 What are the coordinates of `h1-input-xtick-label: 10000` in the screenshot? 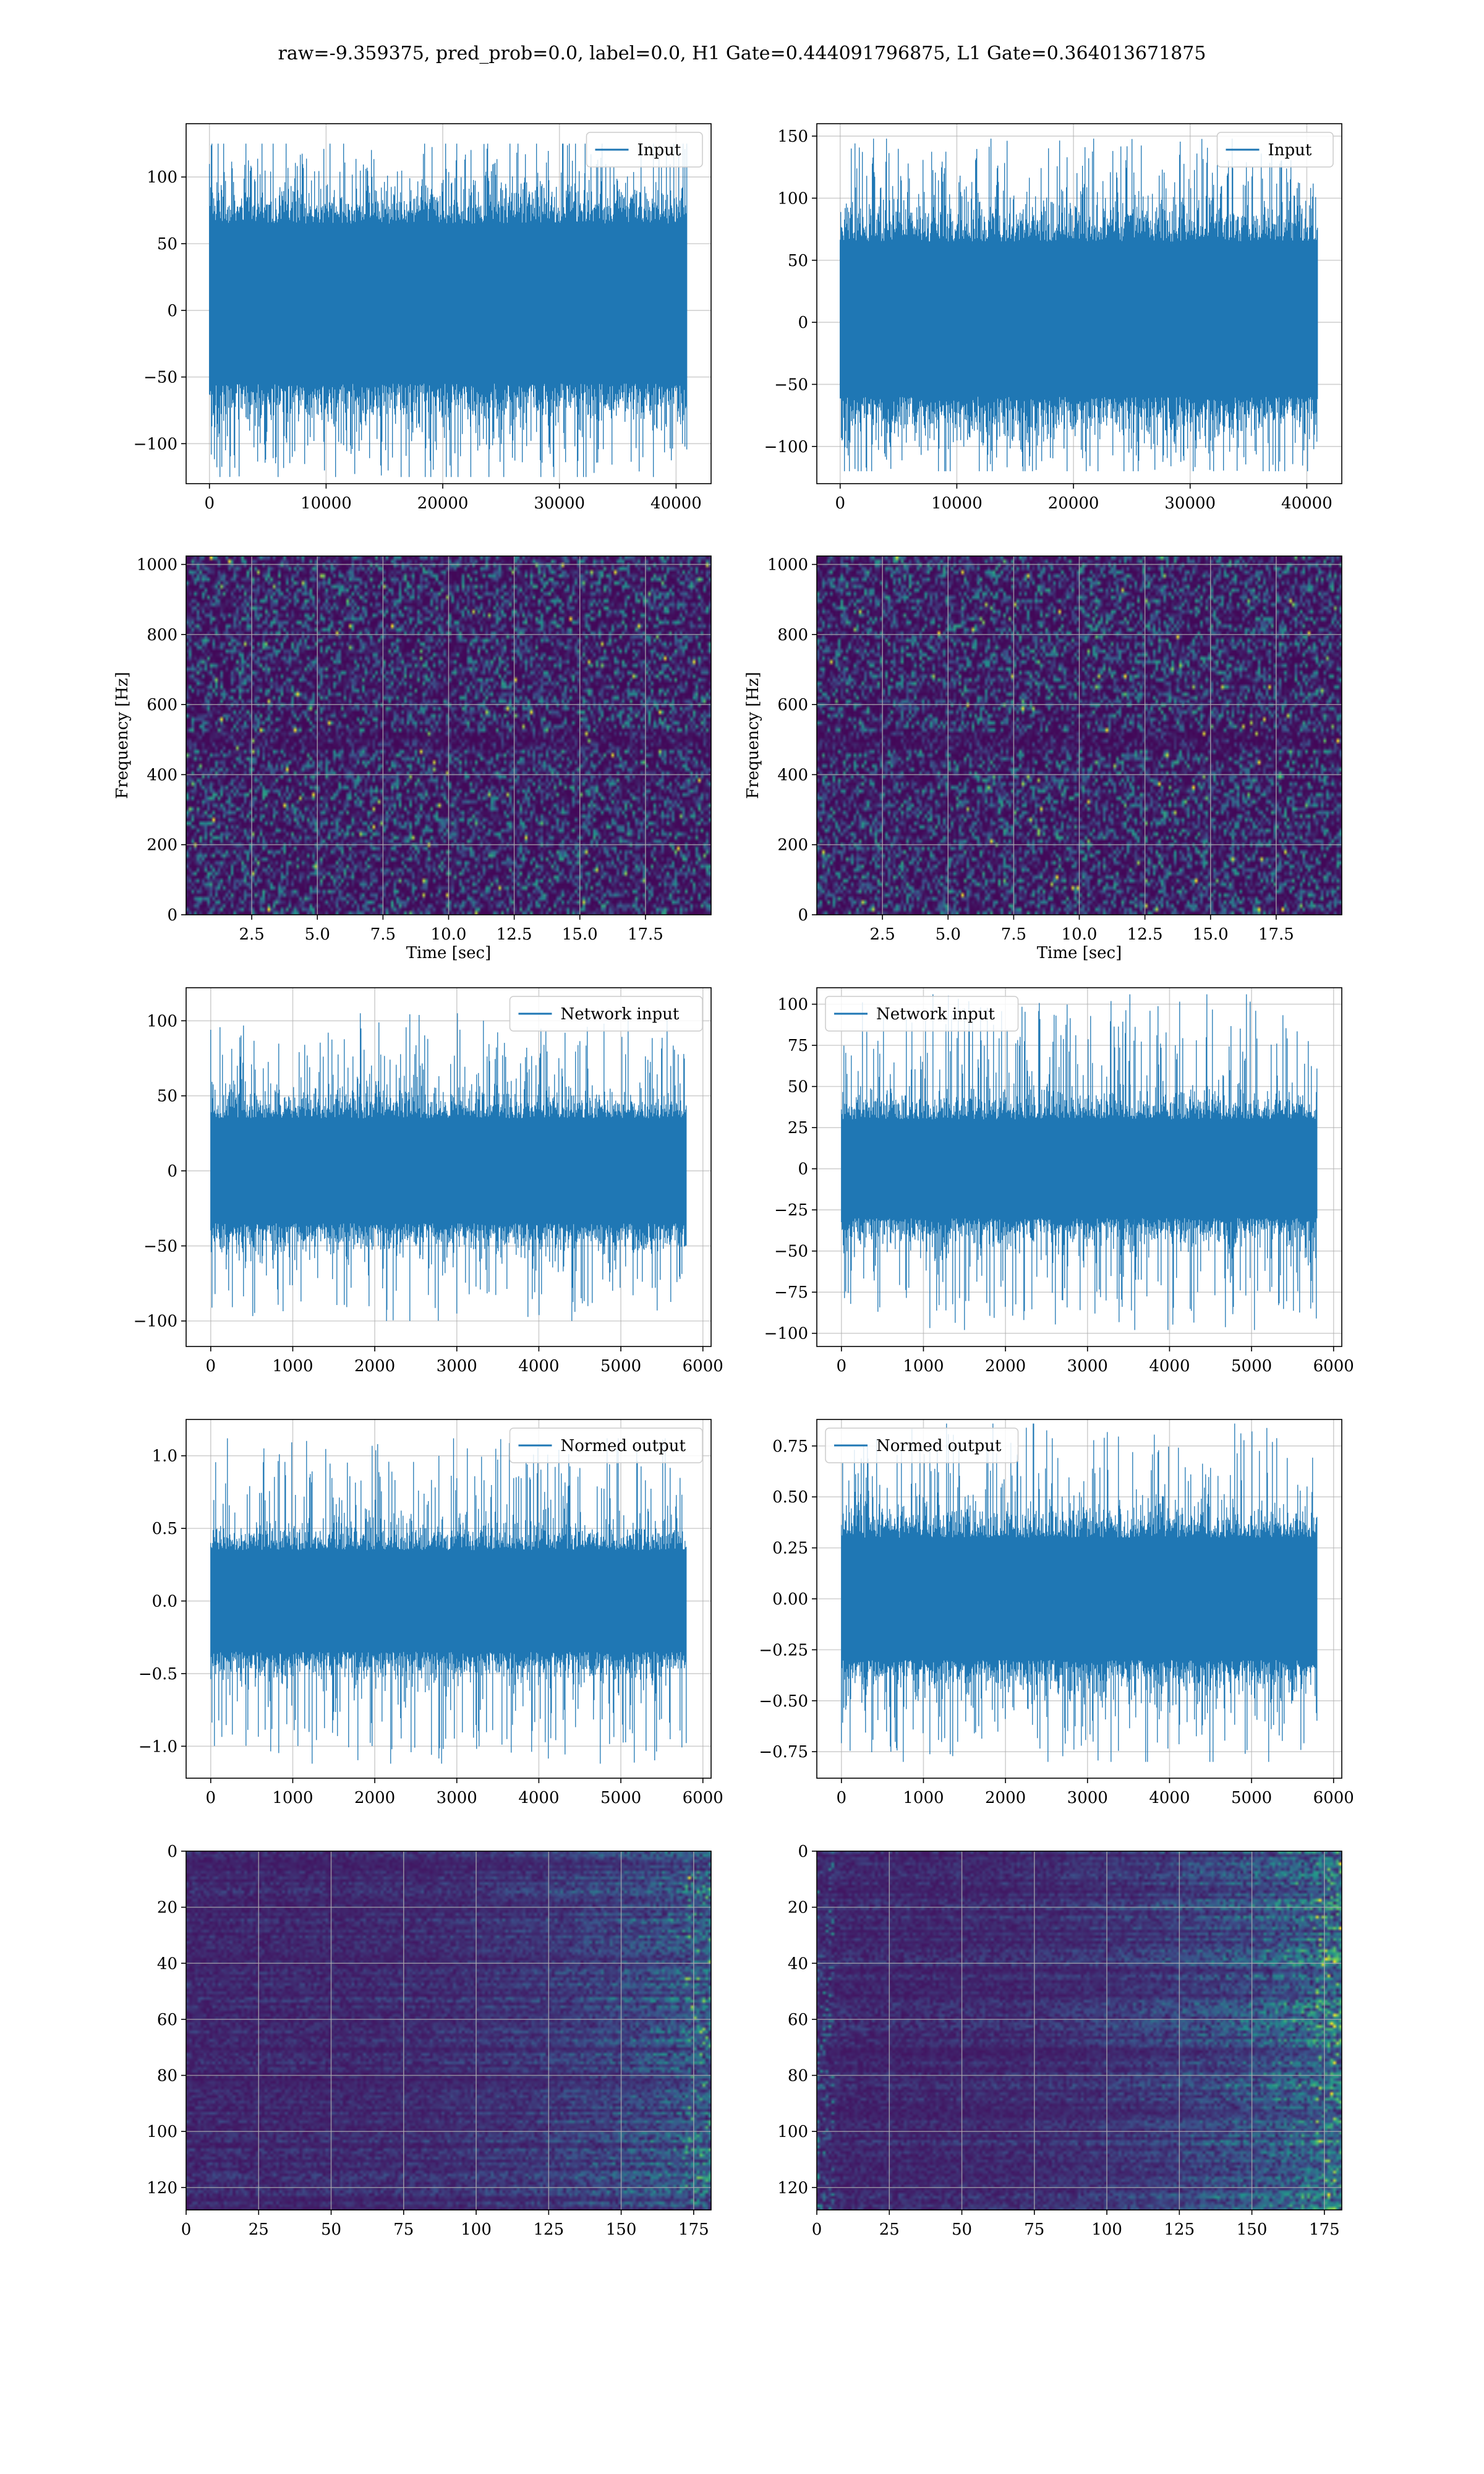 It's located at (326, 503).